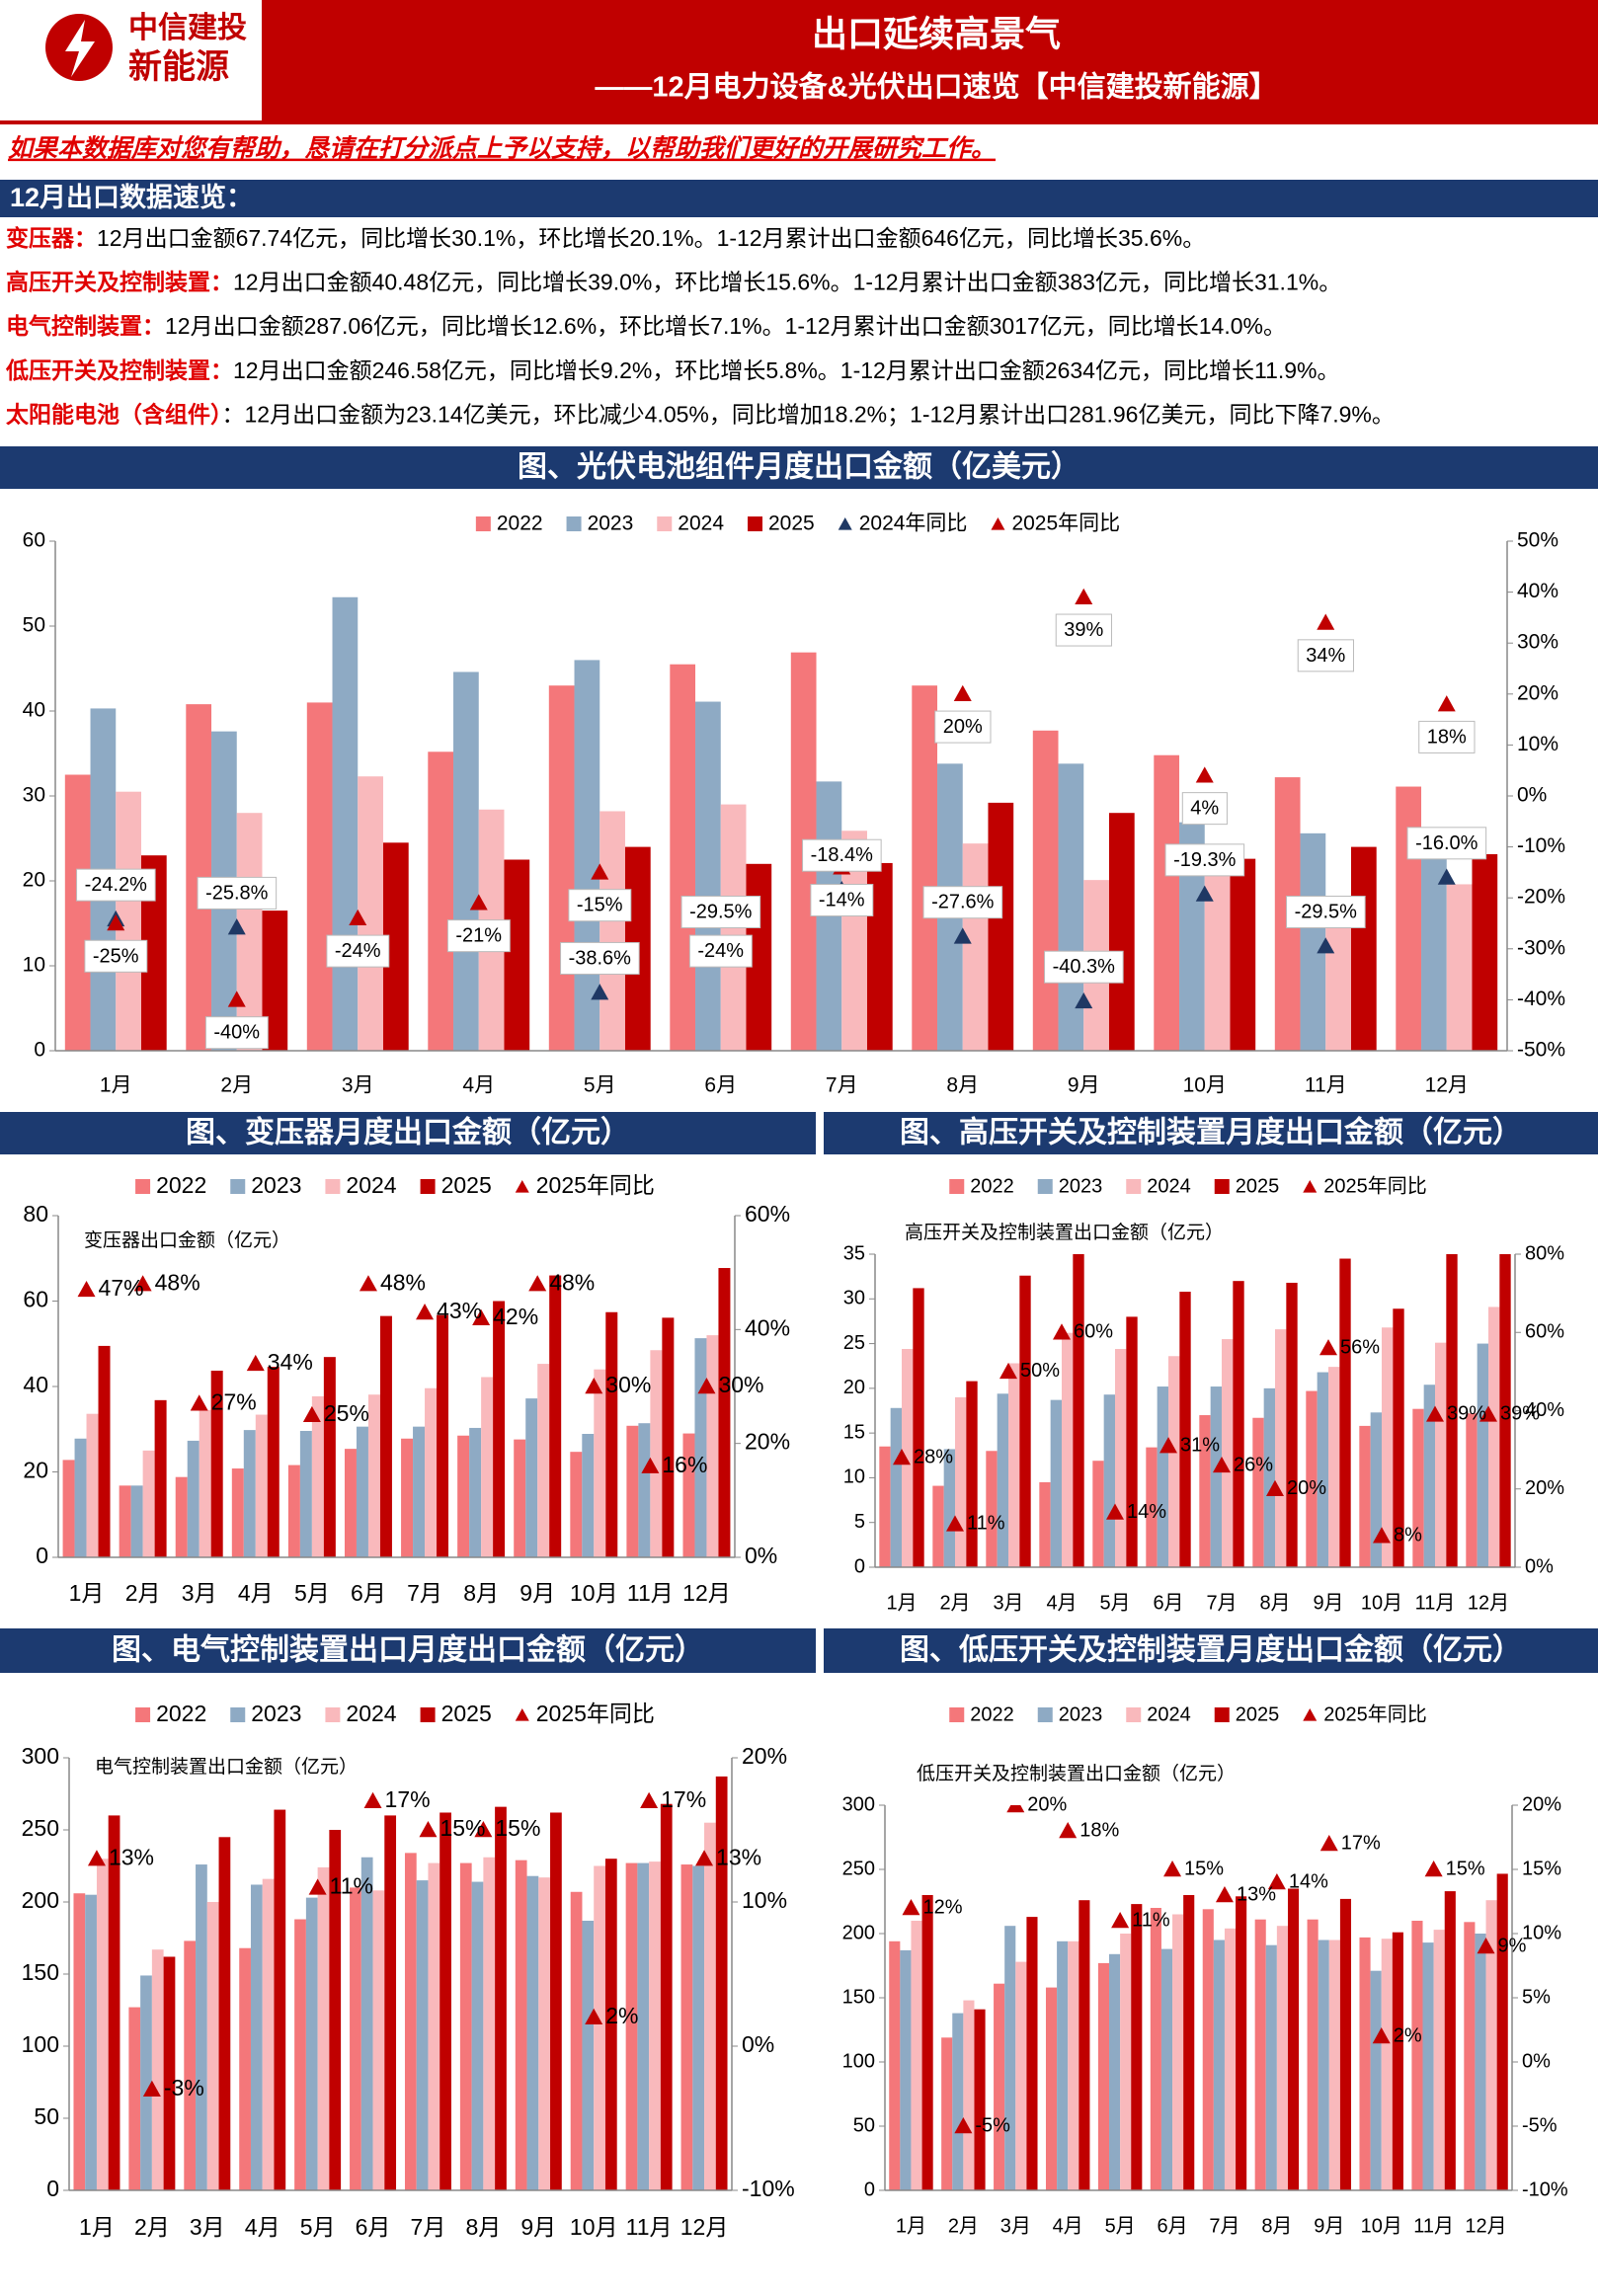 The height and width of the screenshot is (2296, 1598). What do you see at coordinates (1512, 1946) in the screenshot?
I see `value-label: 9%` at bounding box center [1512, 1946].